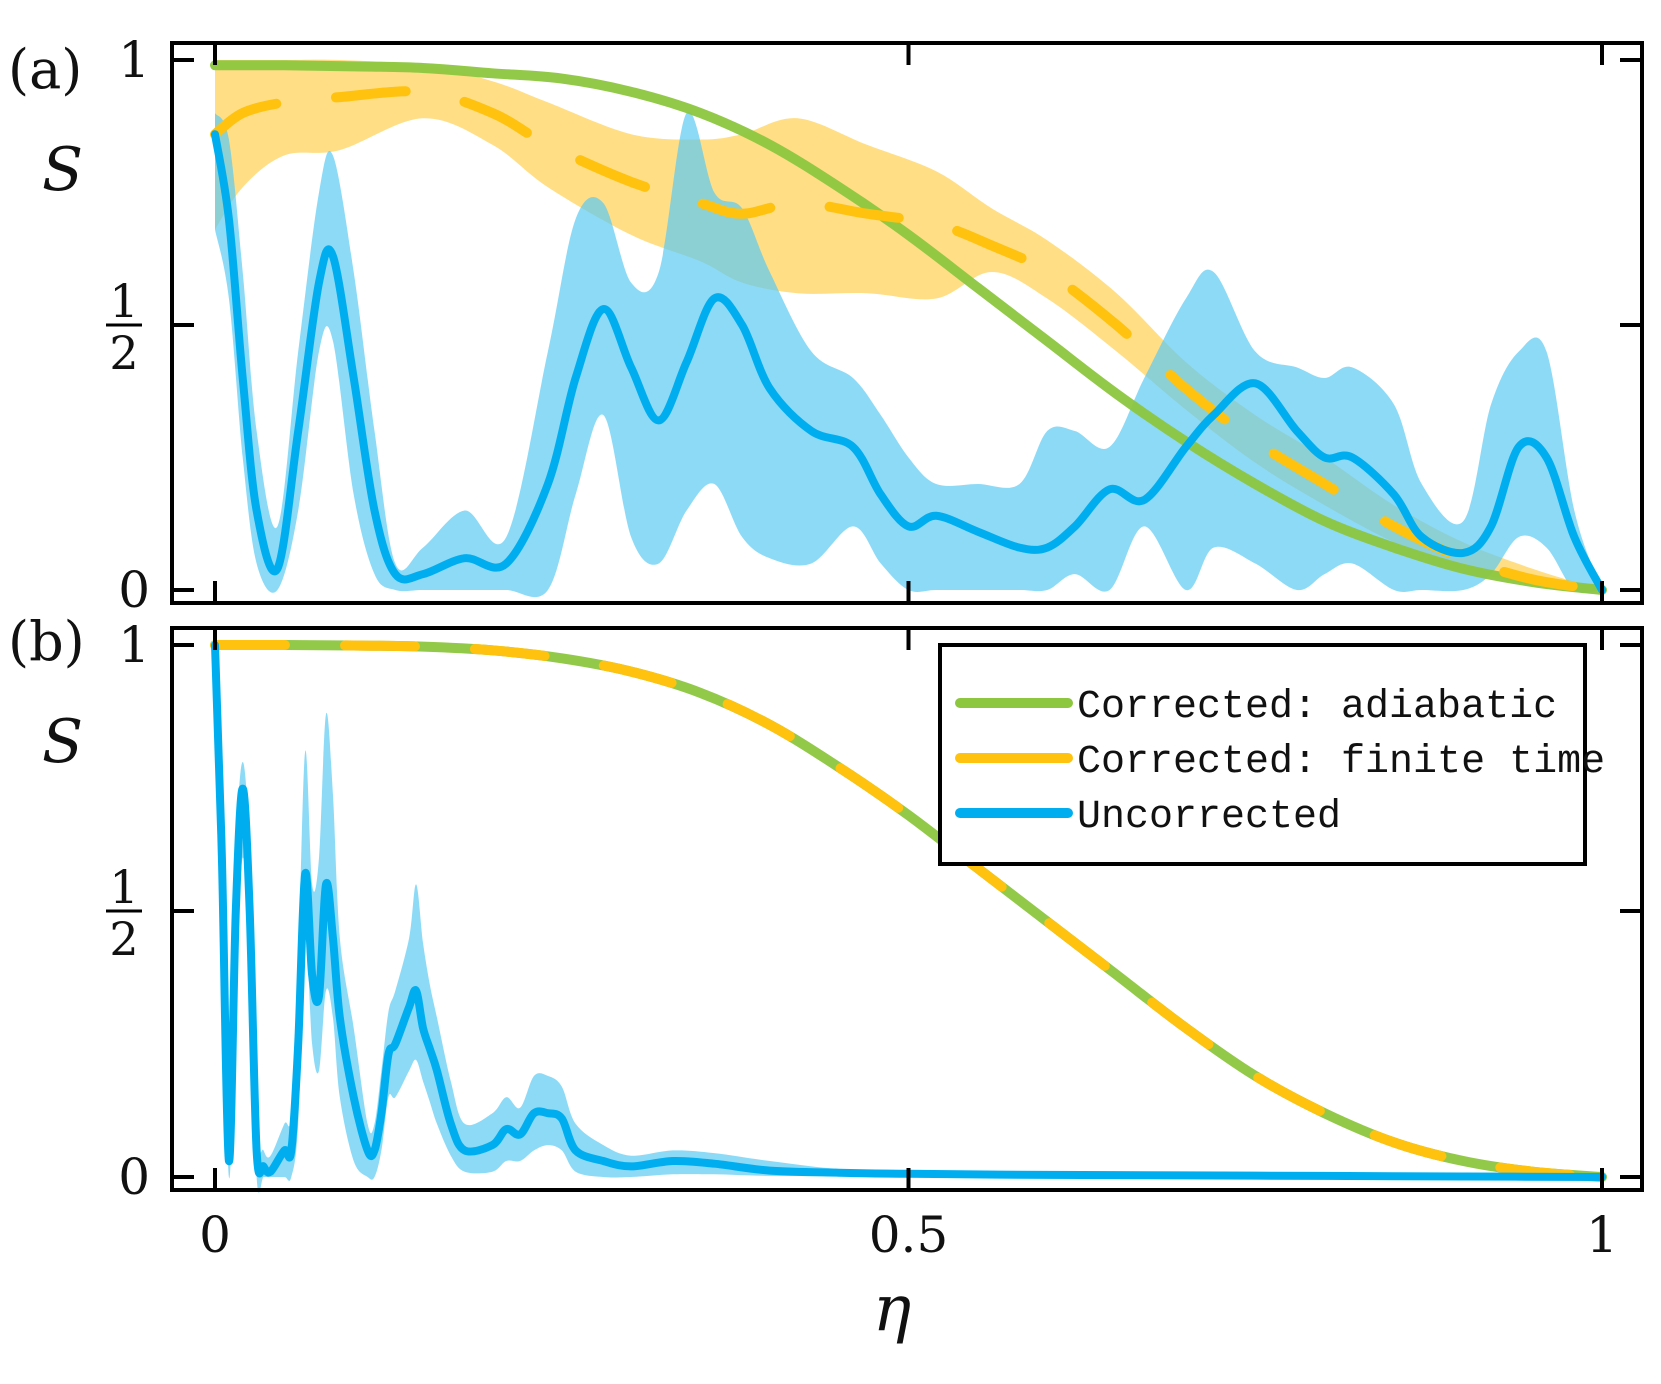  What do you see at coordinates (62, 170) in the screenshot?
I see `panel-a-ylabel: S` at bounding box center [62, 170].